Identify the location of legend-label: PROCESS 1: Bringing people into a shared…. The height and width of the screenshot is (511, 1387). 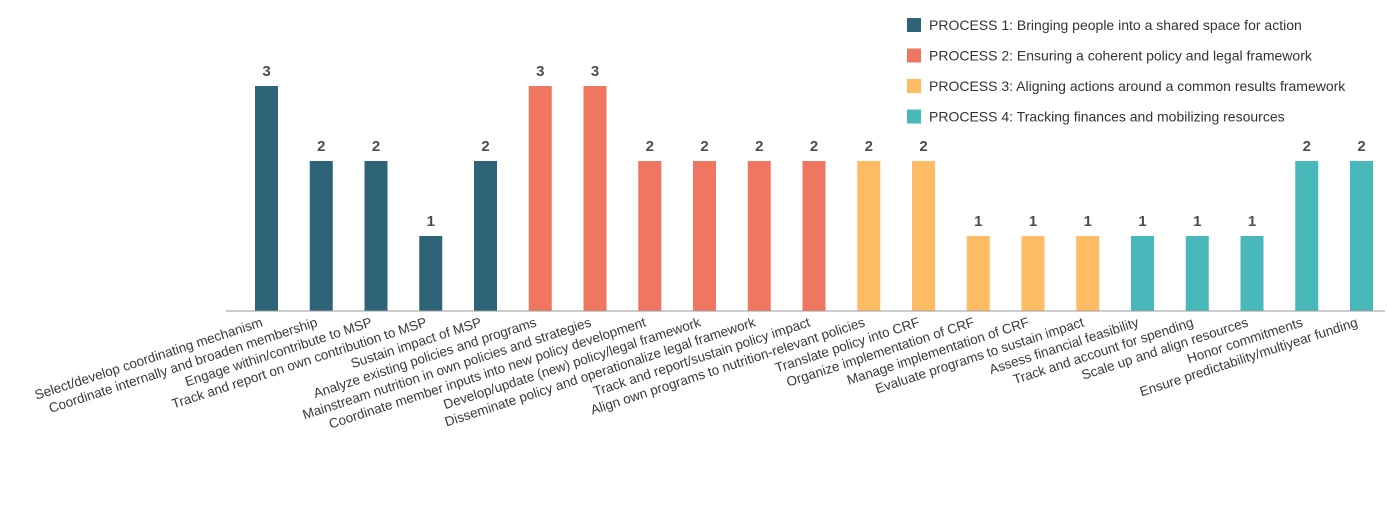
(1115, 25).